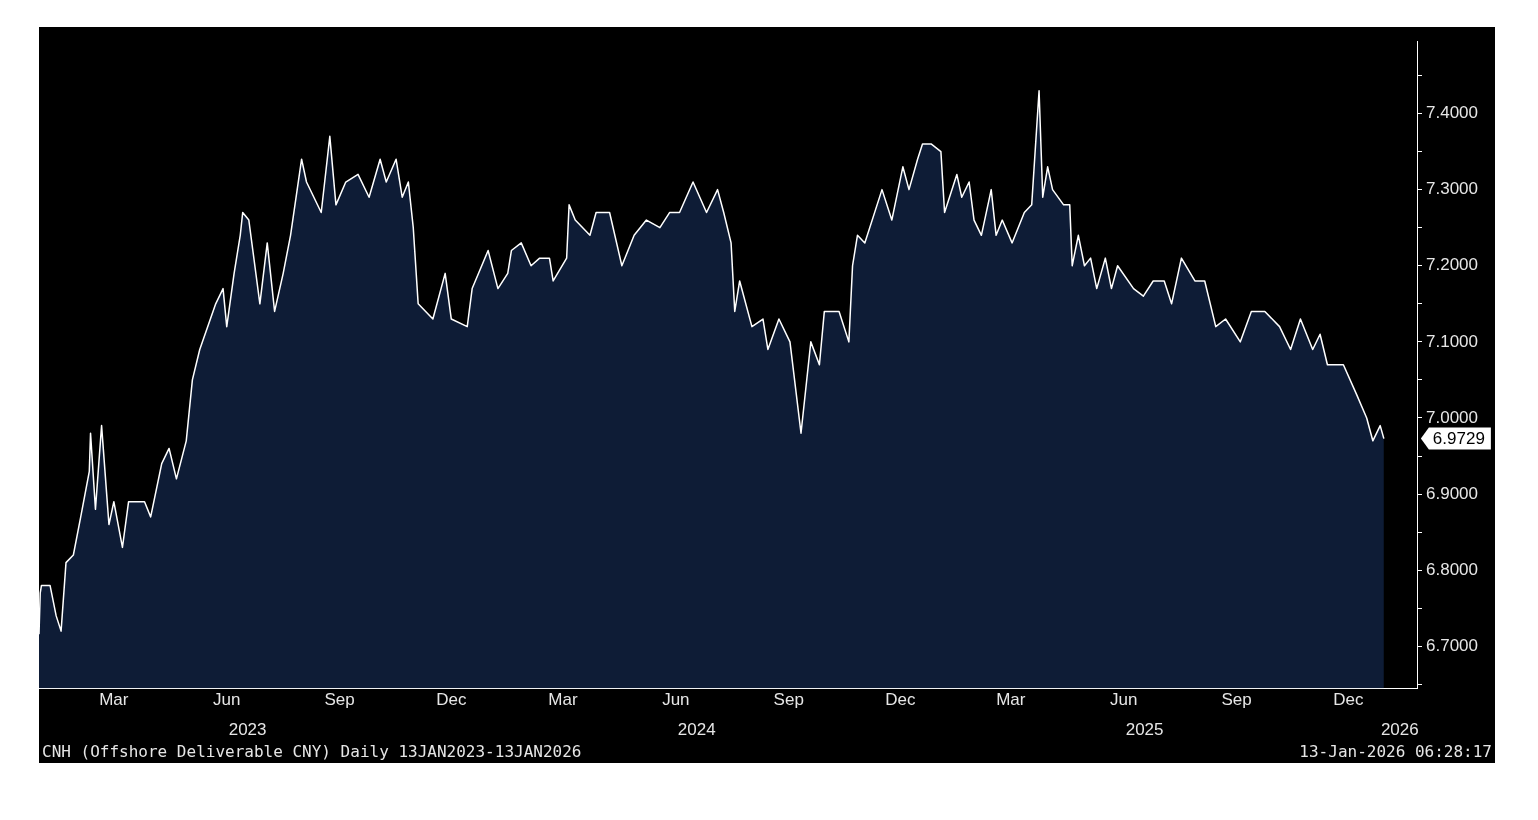 The height and width of the screenshot is (820, 1538). Describe the element at coordinates (1399, 730) in the screenshot. I see `x2-tick-label: 2026` at that location.